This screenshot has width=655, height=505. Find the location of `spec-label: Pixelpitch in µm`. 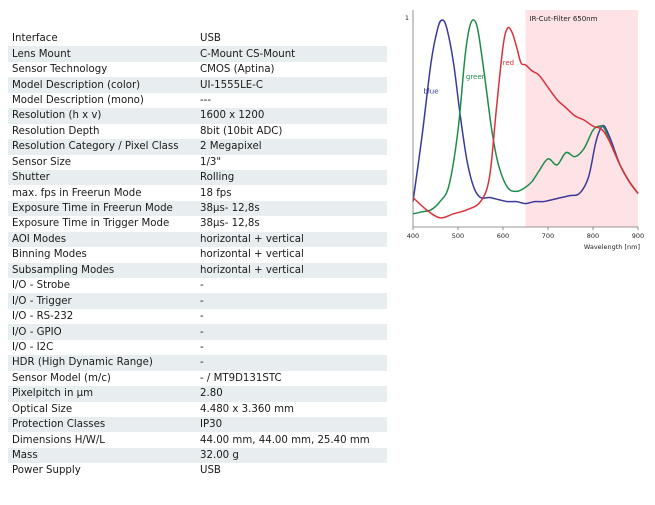

spec-label: Pixelpitch in µm is located at coordinates (102, 394).